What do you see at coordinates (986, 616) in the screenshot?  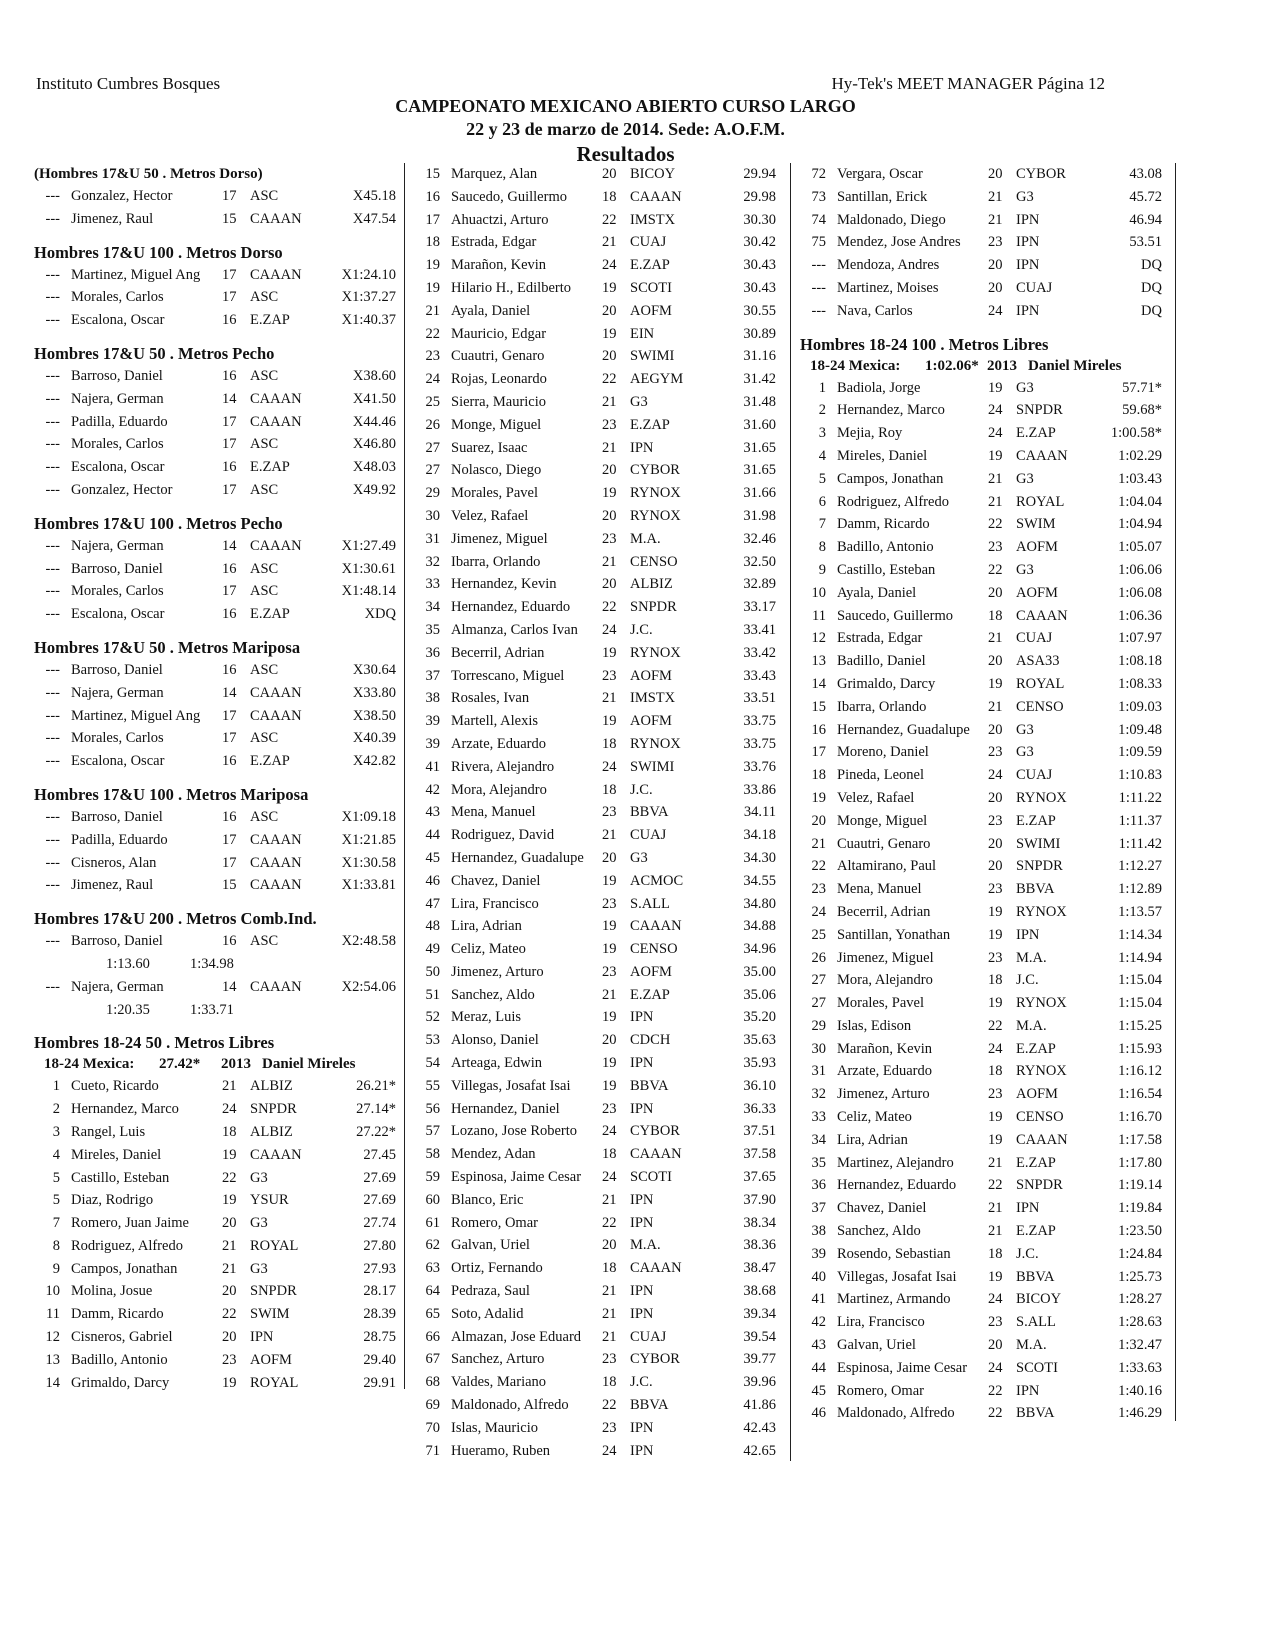 I see `result-row: 11 Saucedo, Guillermo 18 CAAAN 1:06.36` at bounding box center [986, 616].